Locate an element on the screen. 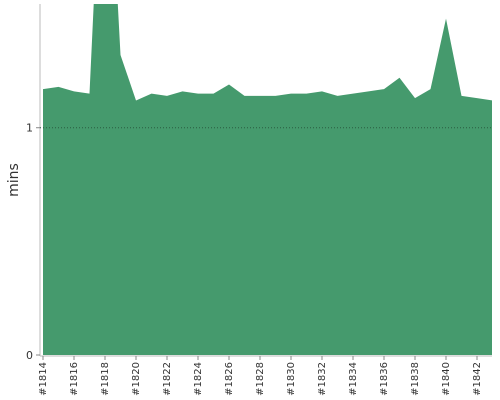 This screenshot has width=500, height=400. x-tick-label: #1822 is located at coordinates (167, 379).